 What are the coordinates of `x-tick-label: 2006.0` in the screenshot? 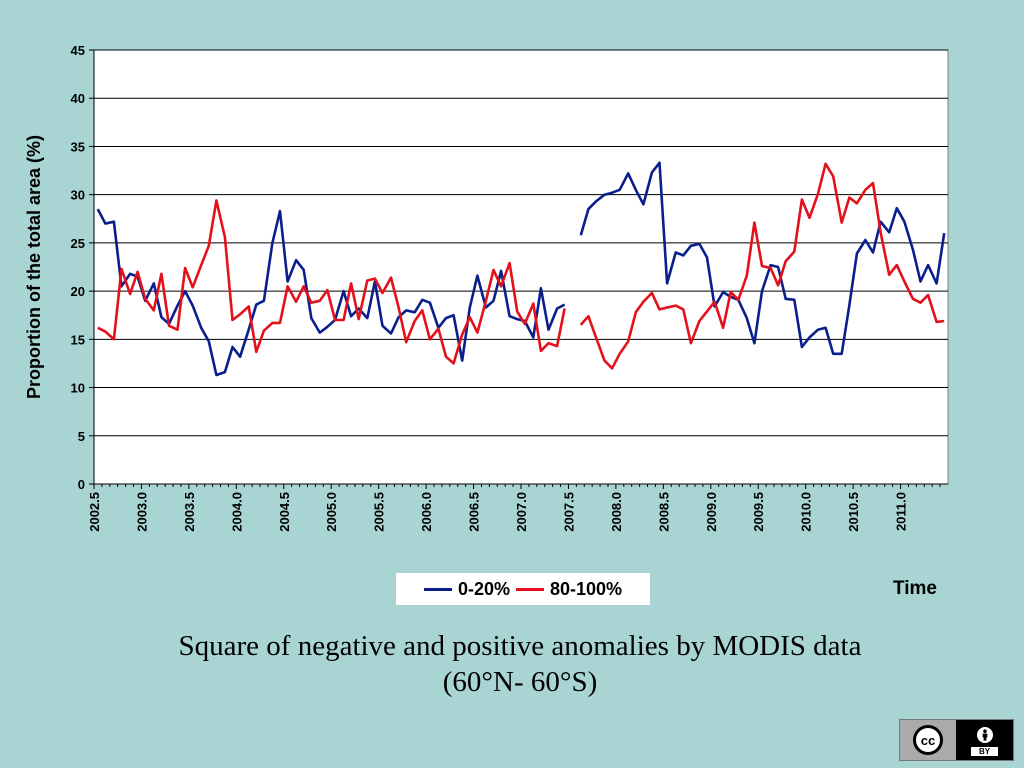 It's located at (426, 512).